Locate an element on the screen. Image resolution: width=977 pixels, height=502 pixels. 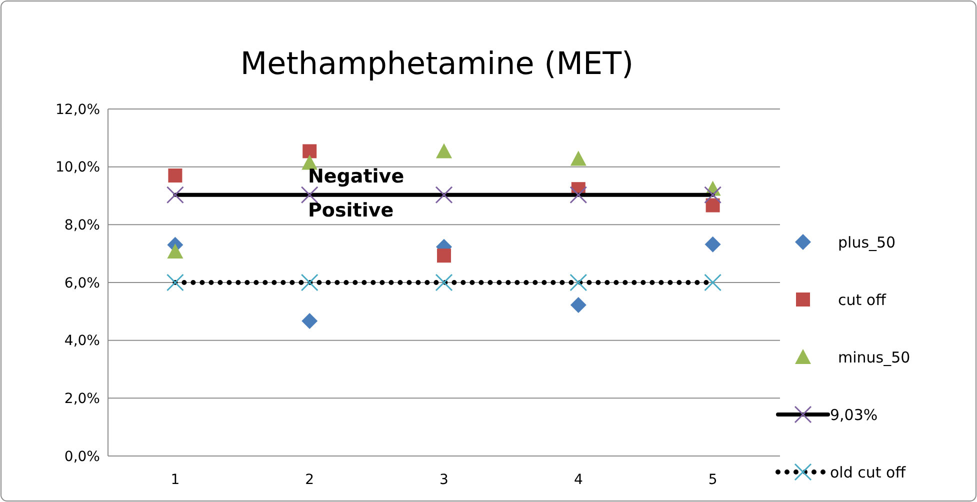
y-tick-label: 8,0% is located at coordinates (82, 226).